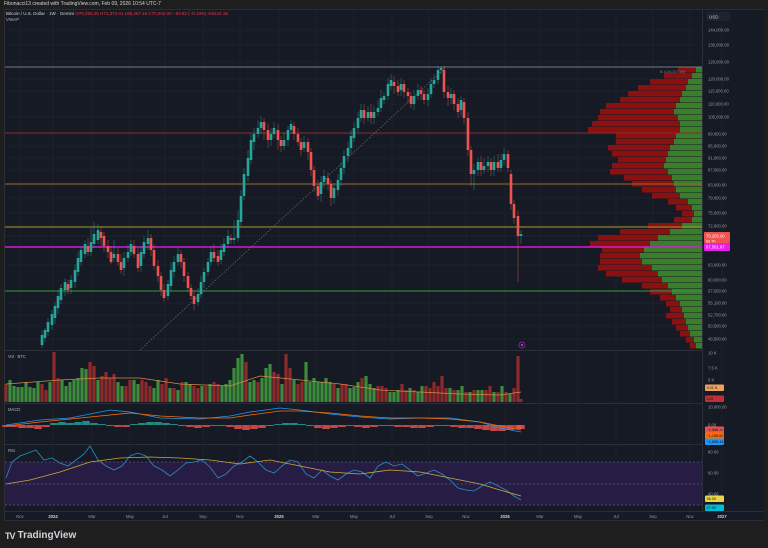 This screenshot has width=768, height=548. Describe the element at coordinates (717, 247) in the screenshot. I see `vwap-price-badge` at that location.